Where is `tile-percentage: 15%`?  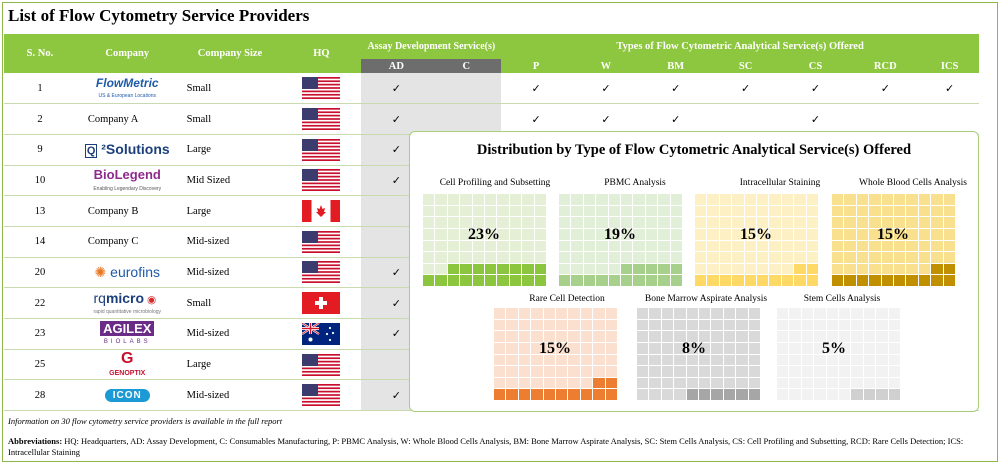
tile-percentage: 15% is located at coordinates (756, 234).